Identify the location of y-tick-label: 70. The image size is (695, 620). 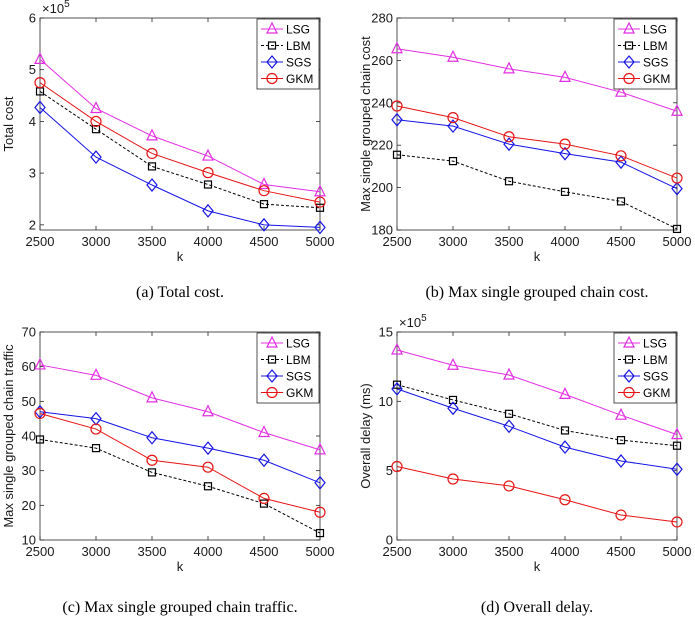
(29, 332).